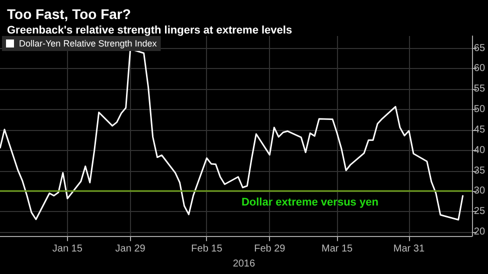  What do you see at coordinates (480, 232) in the screenshot?
I see `y-tick-label: 20` at bounding box center [480, 232].